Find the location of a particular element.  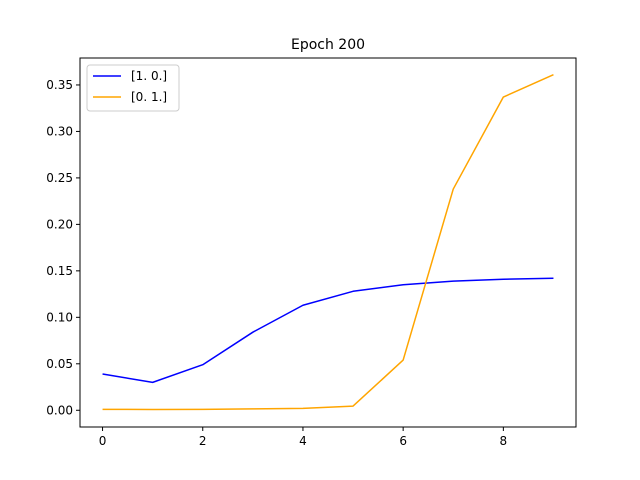

x-tick-label: 4 is located at coordinates (303, 441).